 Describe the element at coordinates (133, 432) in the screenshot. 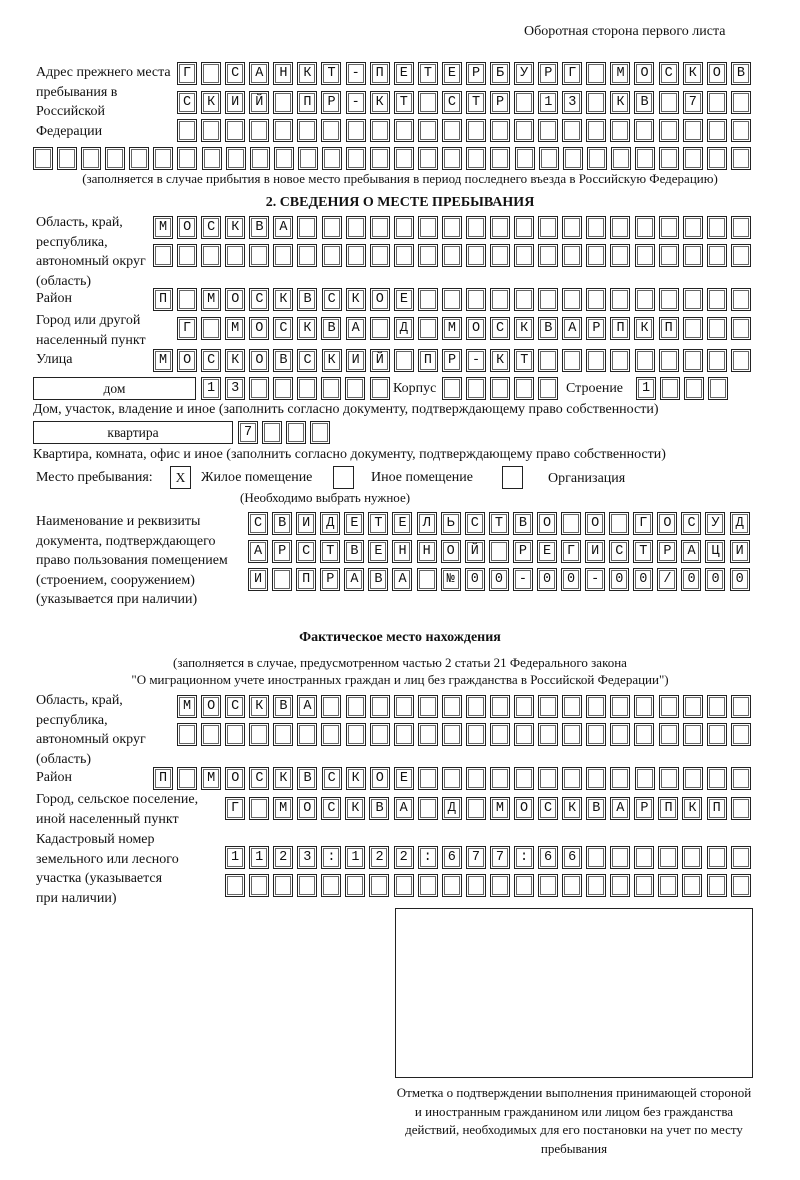

I see `flat-type-field: квартира` at that location.